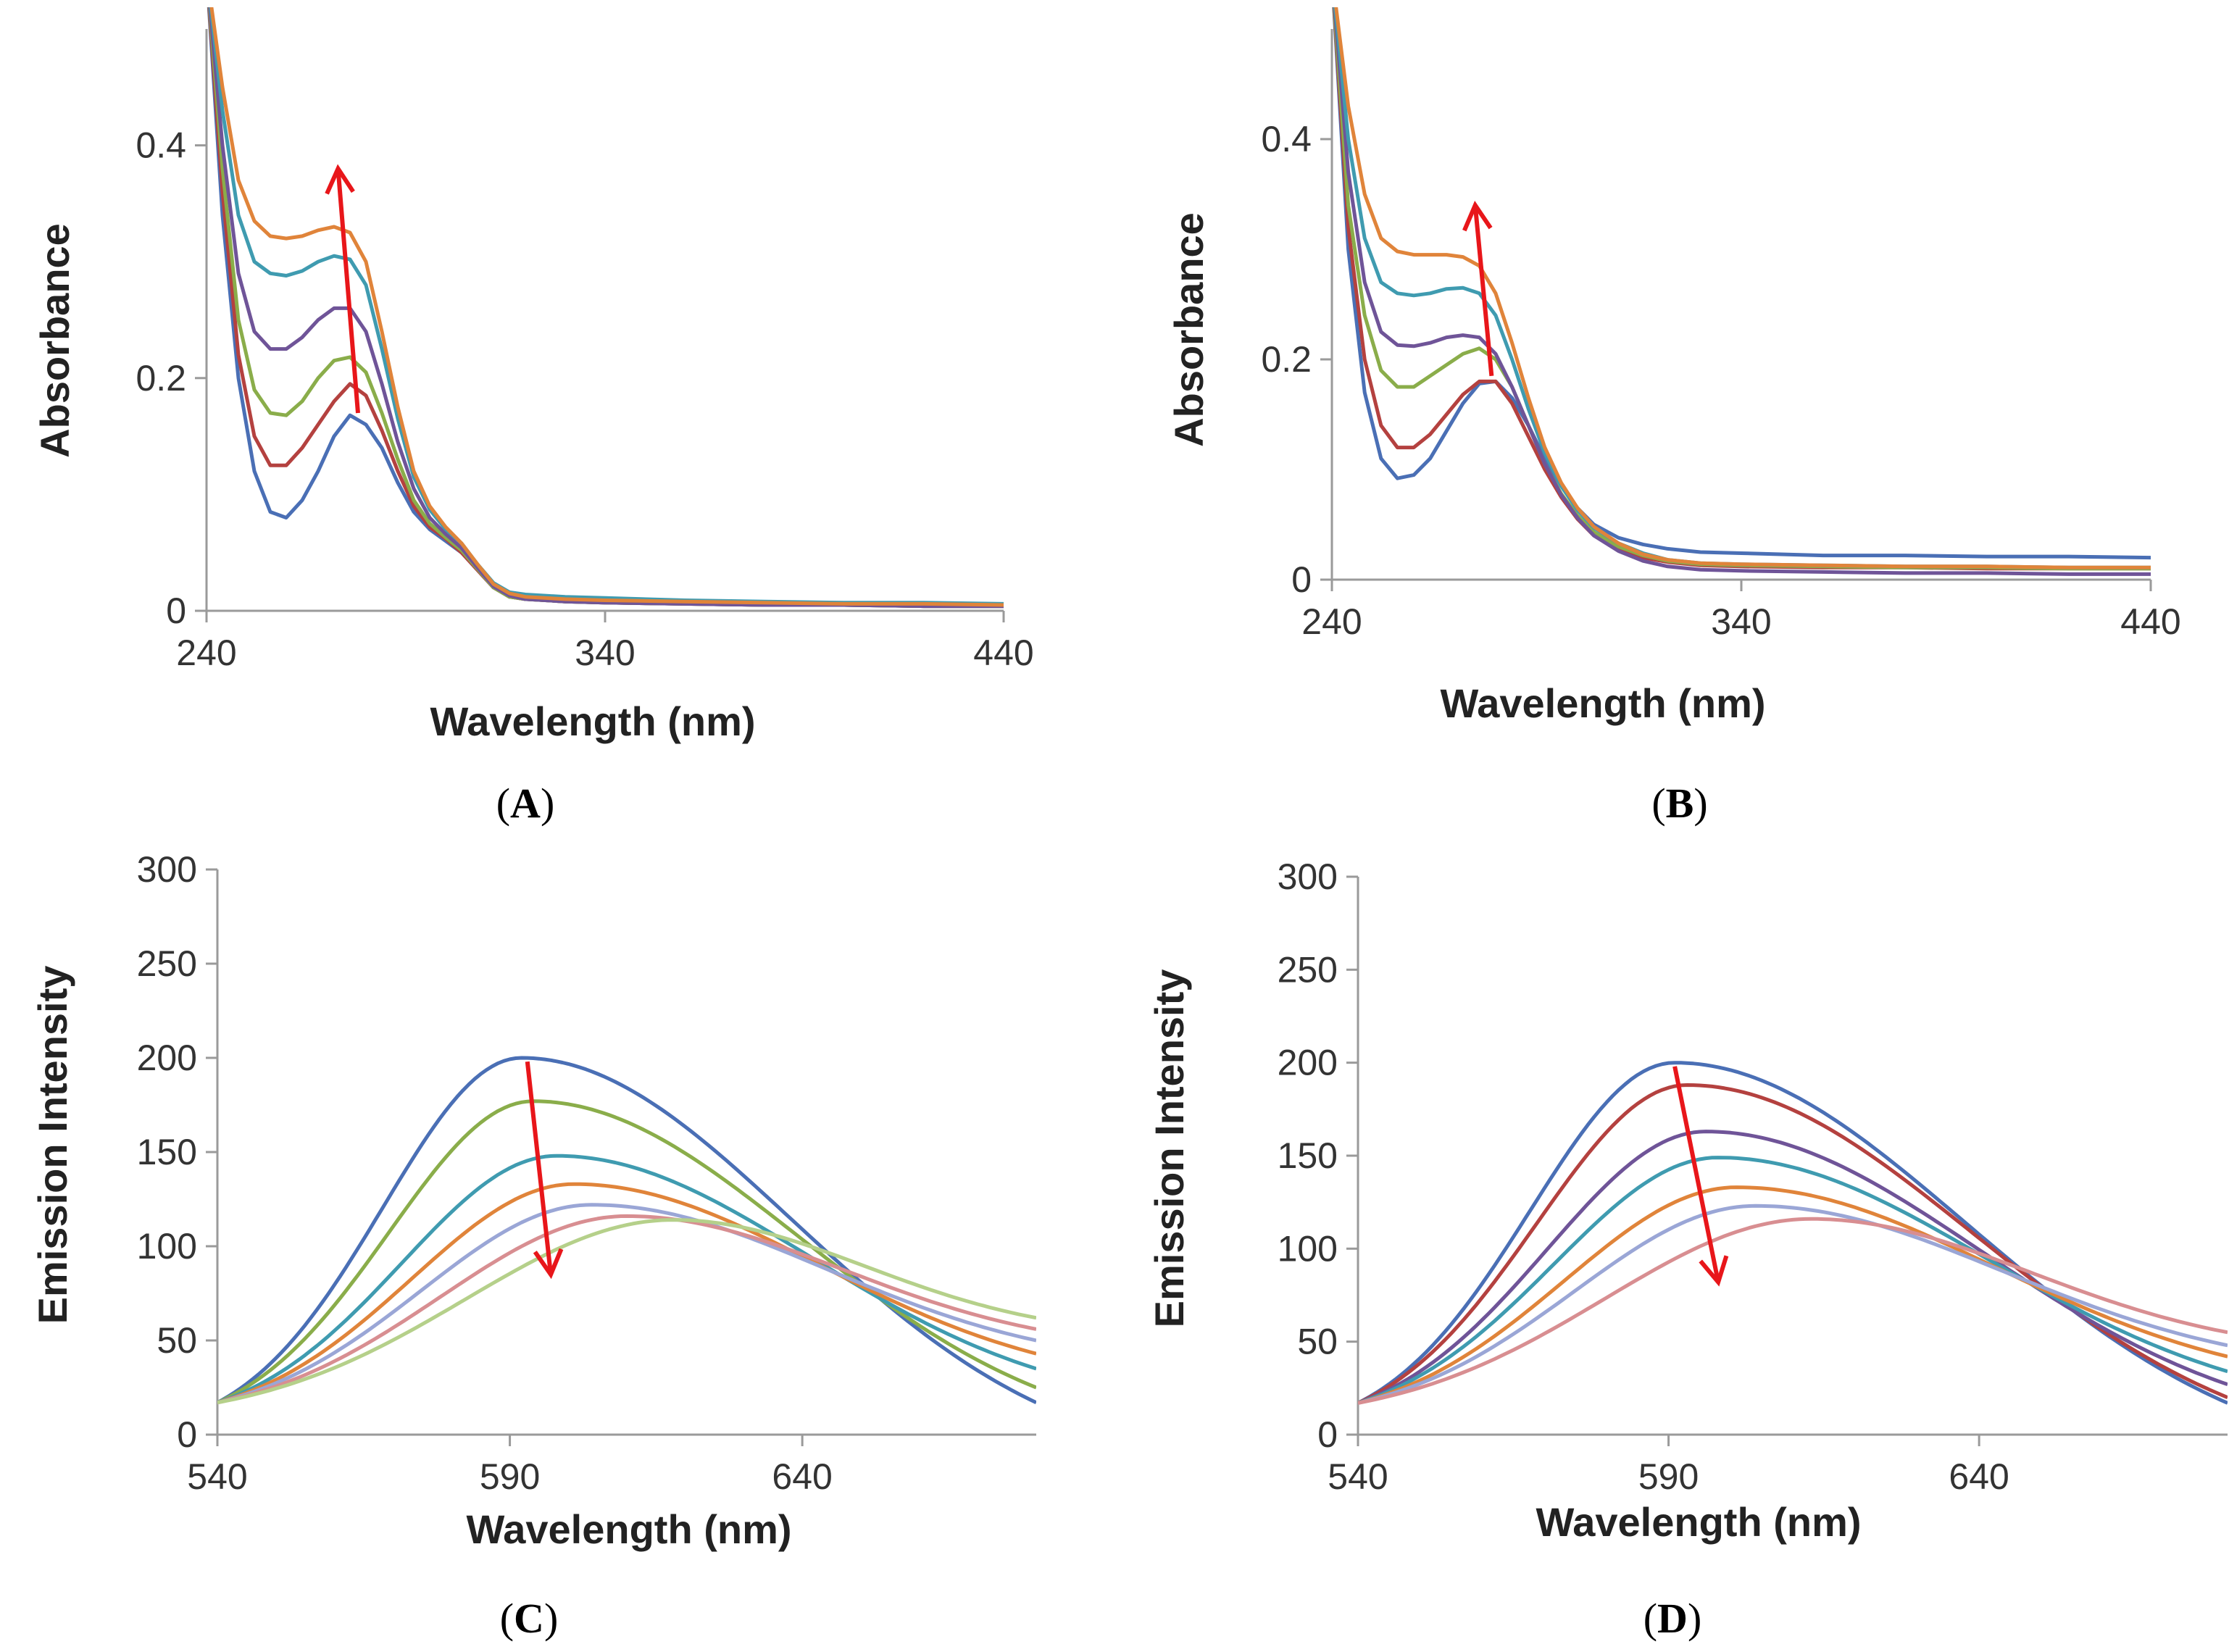  What do you see at coordinates (529, 1618) in the screenshot?
I see `panel-label-c: (C)` at bounding box center [529, 1618].